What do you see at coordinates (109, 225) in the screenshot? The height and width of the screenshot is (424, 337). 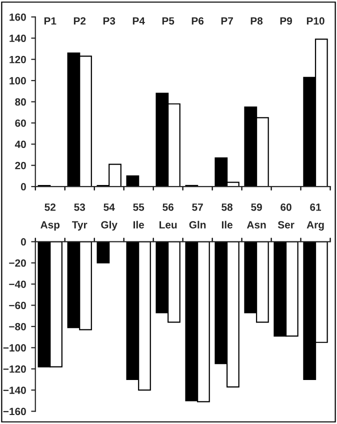 I see `x-tick-label: Gly` at bounding box center [109, 225].